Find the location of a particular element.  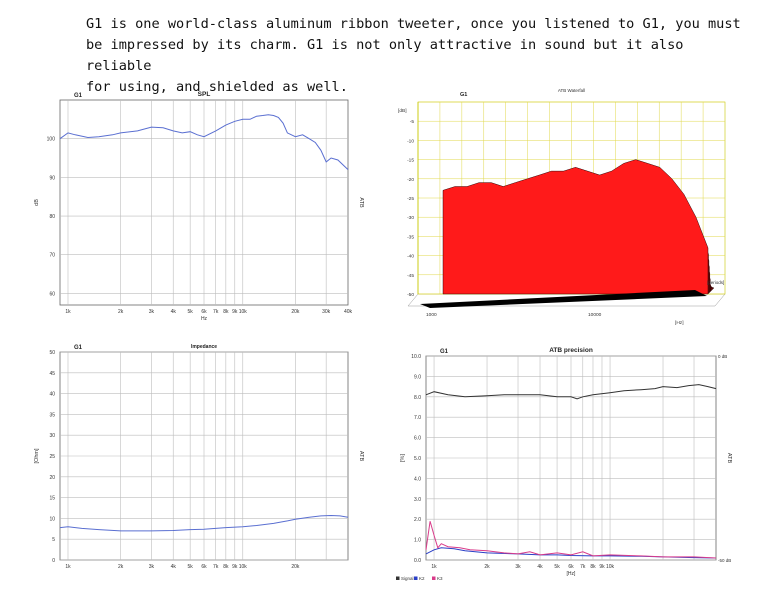

y-tick-label: 6.0 is located at coordinates (417, 439).